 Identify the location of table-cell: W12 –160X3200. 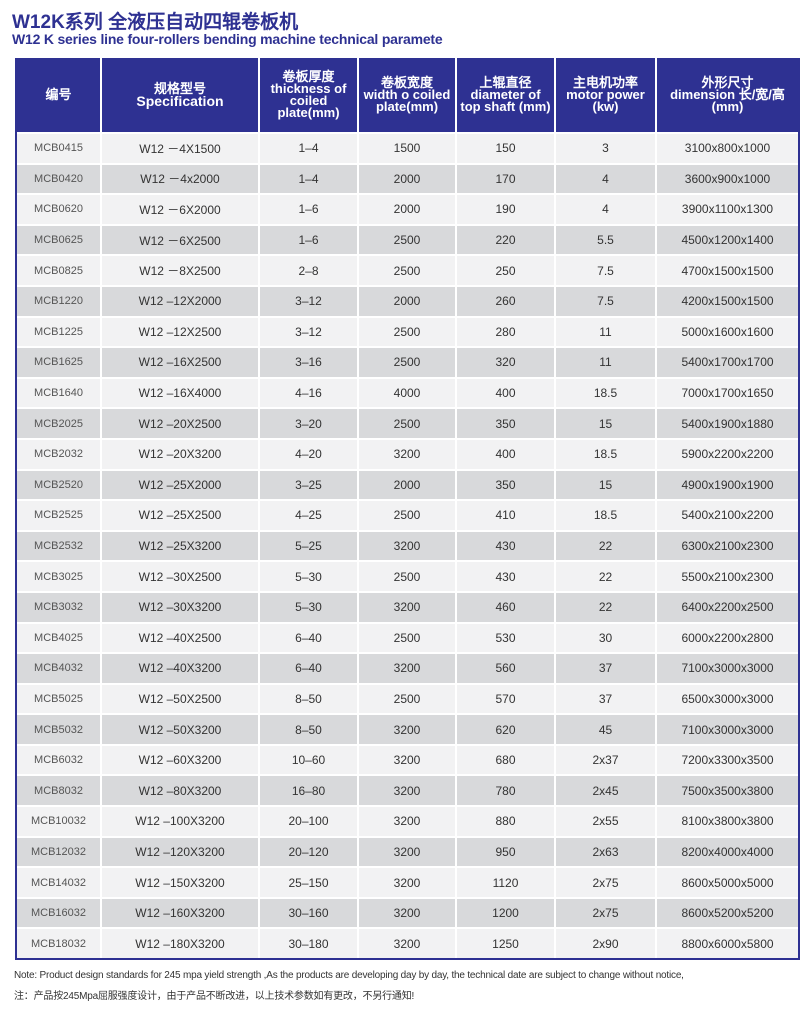
(181, 912).